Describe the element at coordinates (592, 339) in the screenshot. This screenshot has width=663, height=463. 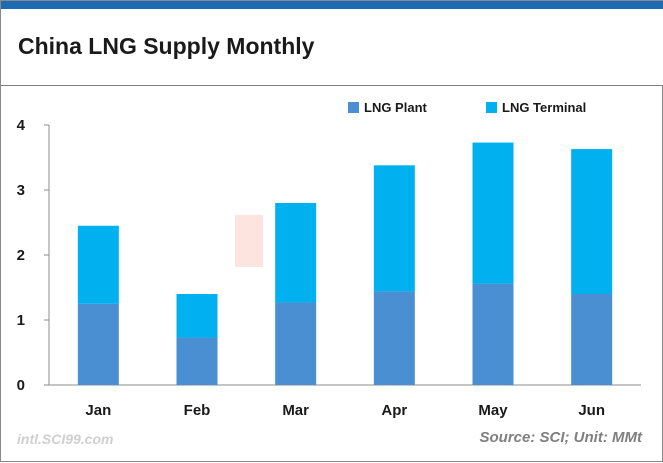
I see `bar-plant-jun` at that location.